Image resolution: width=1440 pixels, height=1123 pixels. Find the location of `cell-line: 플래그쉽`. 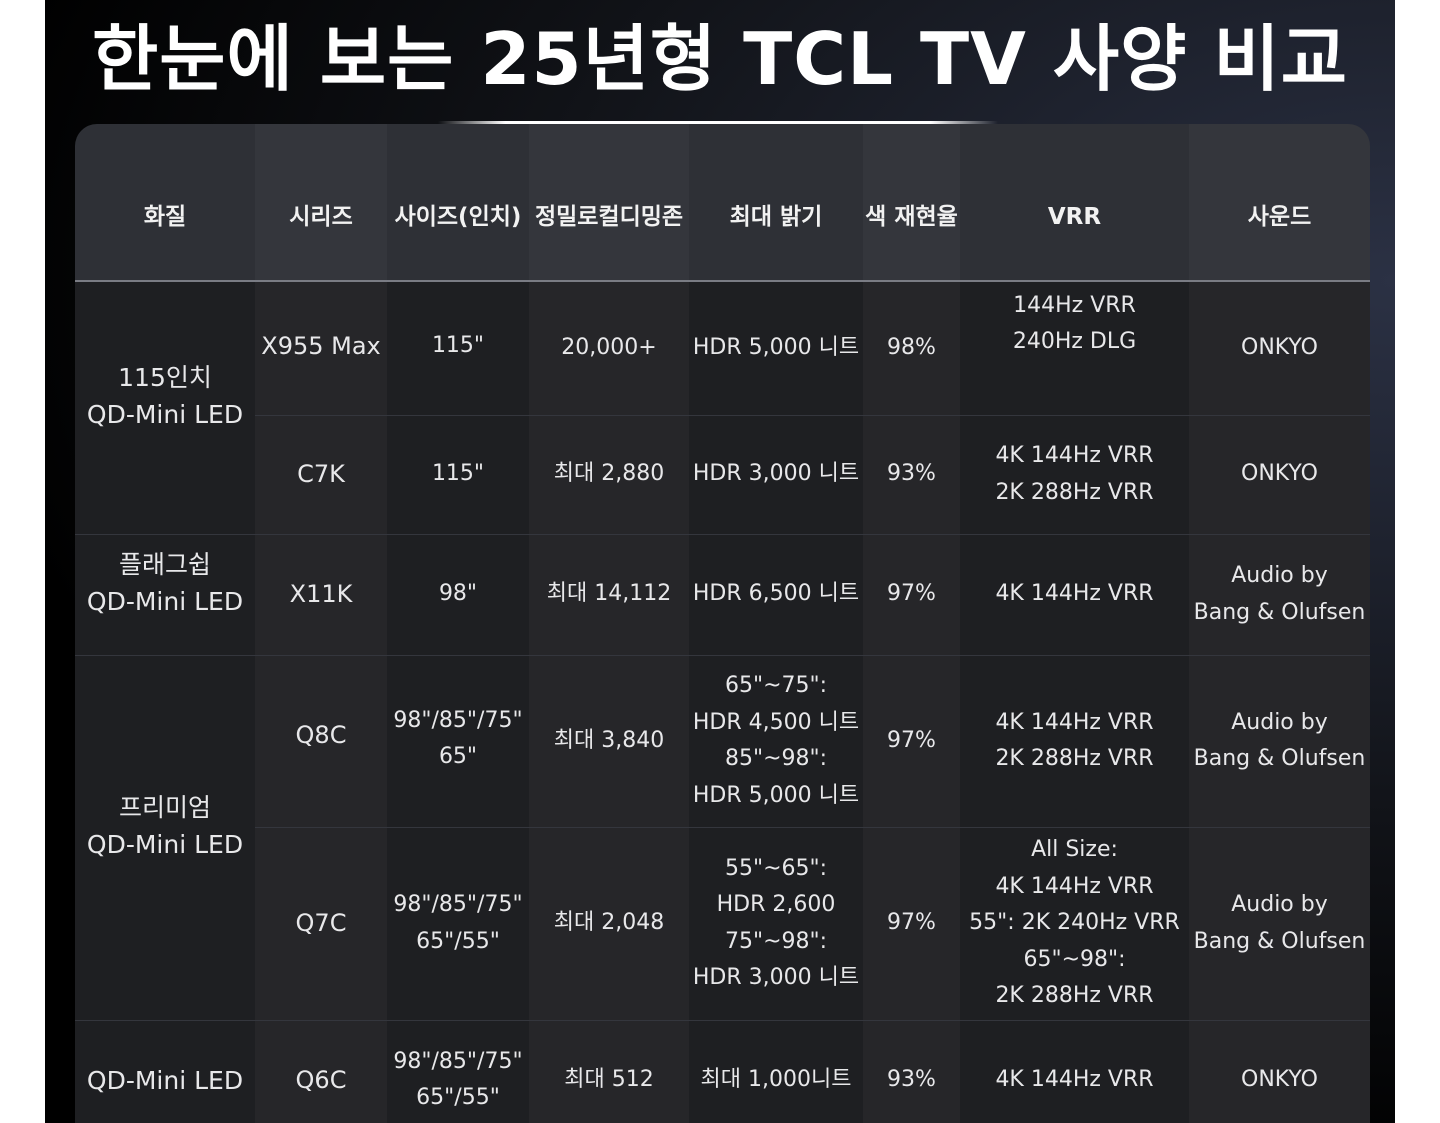

cell-line: 플래그쉽 is located at coordinates (164, 564).